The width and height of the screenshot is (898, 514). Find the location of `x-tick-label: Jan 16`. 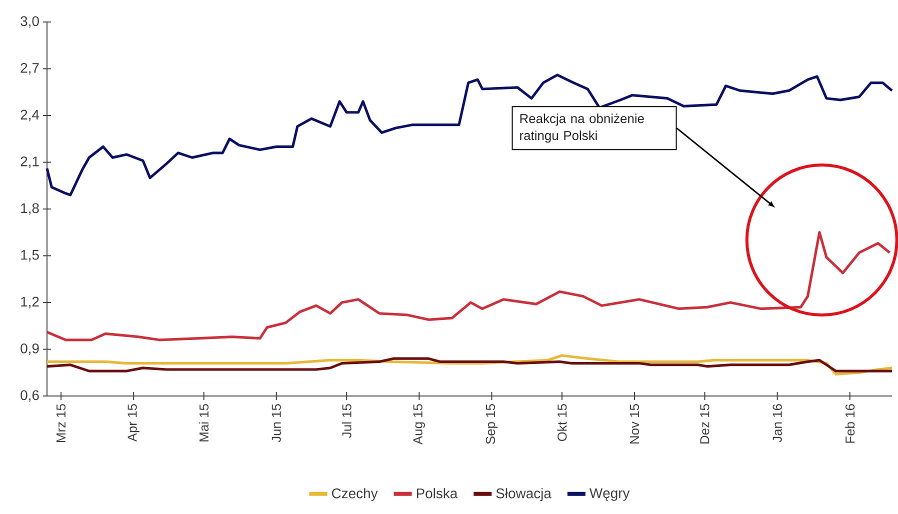

x-tick-label: Jan 16 is located at coordinates (777, 423).